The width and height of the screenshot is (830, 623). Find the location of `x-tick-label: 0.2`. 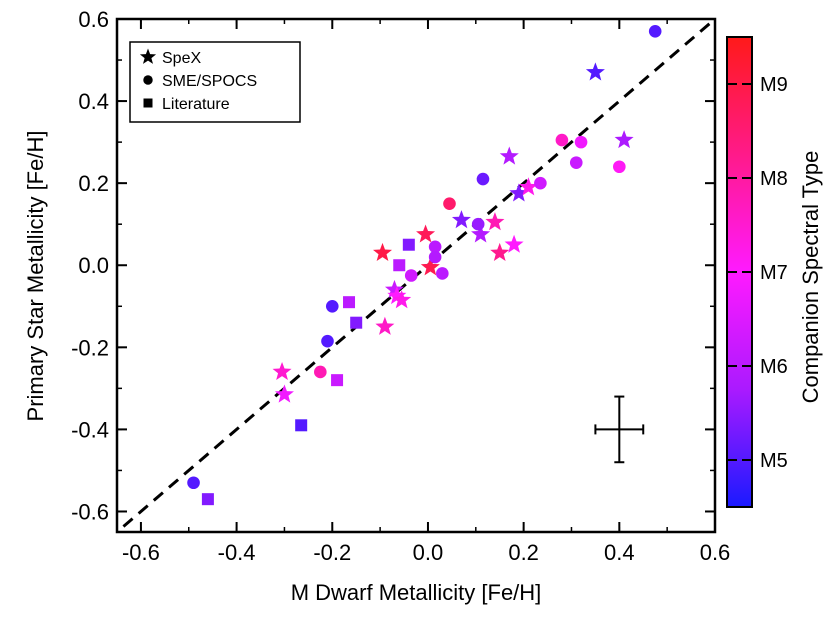

x-tick-label: 0.2 is located at coordinates (523, 552).